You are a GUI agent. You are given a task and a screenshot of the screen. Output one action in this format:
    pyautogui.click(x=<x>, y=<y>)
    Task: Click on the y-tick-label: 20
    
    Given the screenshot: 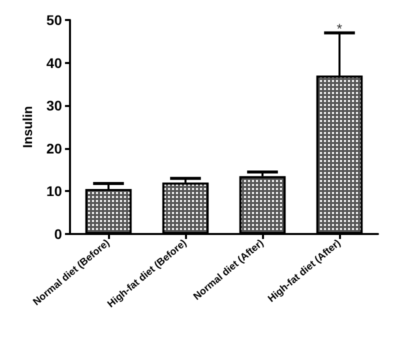 What is the action you would take?
    pyautogui.click(x=54, y=148)
    